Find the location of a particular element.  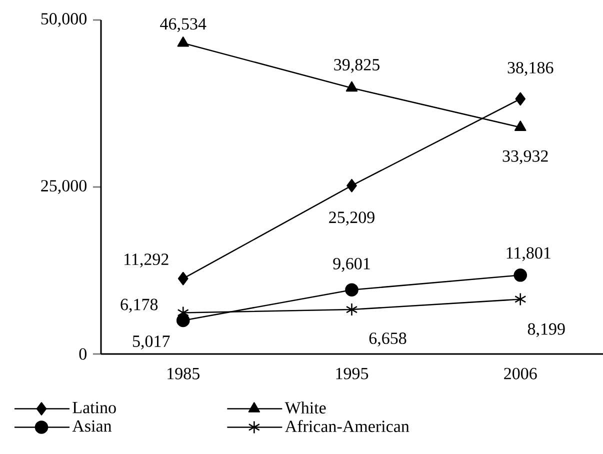

data-label: 25,209 is located at coordinates (351, 219).